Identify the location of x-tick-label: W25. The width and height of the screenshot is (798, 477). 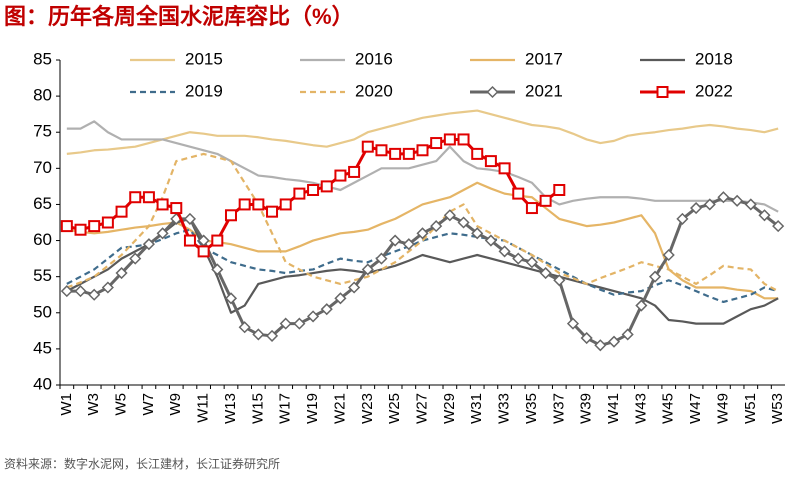
(394, 408).